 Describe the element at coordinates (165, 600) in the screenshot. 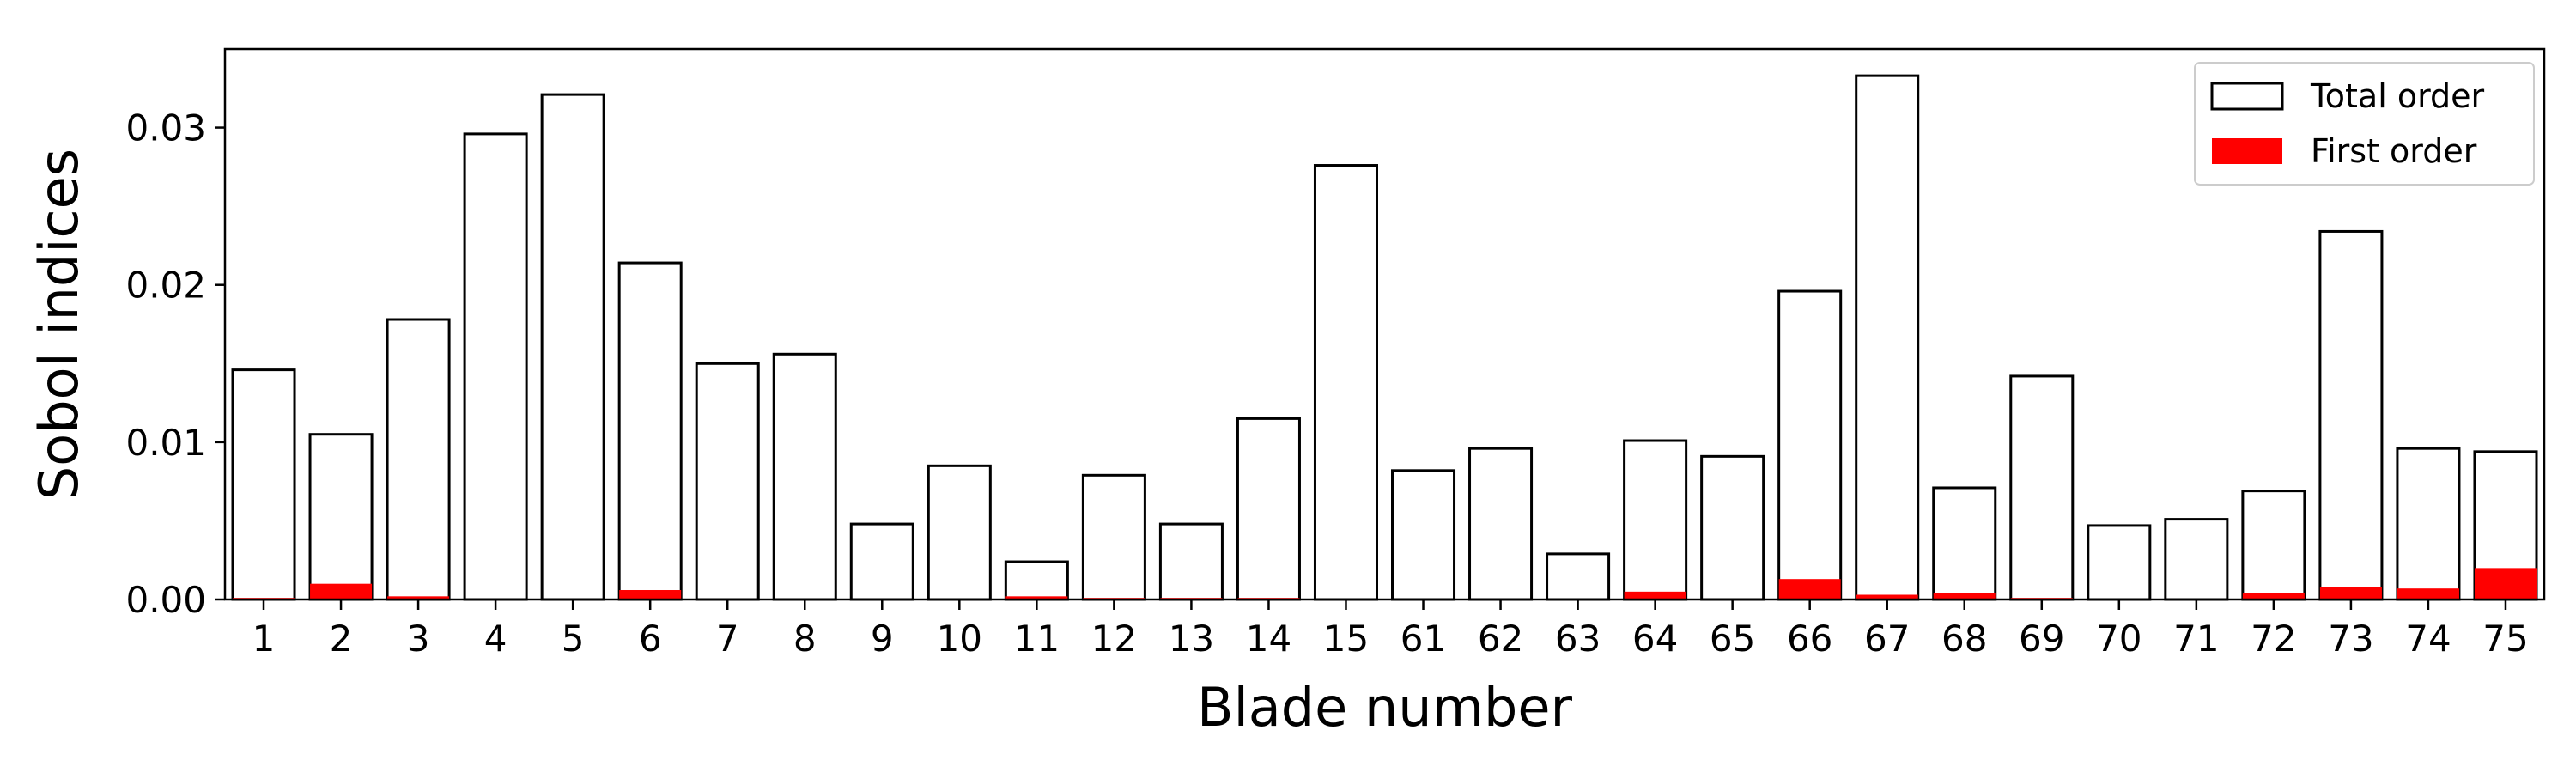

I see `y-tick-label: 0.00` at that location.